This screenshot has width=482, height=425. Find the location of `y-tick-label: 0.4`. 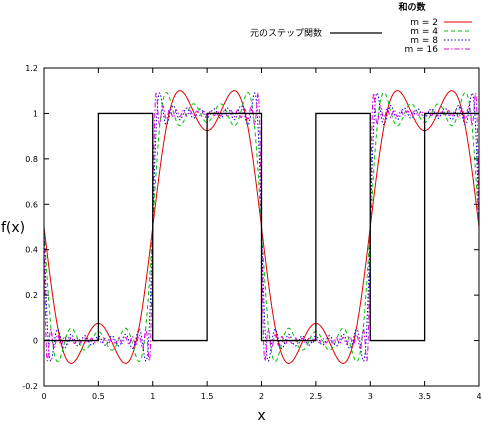

y-tick-label: 0.4 is located at coordinates (31, 250).